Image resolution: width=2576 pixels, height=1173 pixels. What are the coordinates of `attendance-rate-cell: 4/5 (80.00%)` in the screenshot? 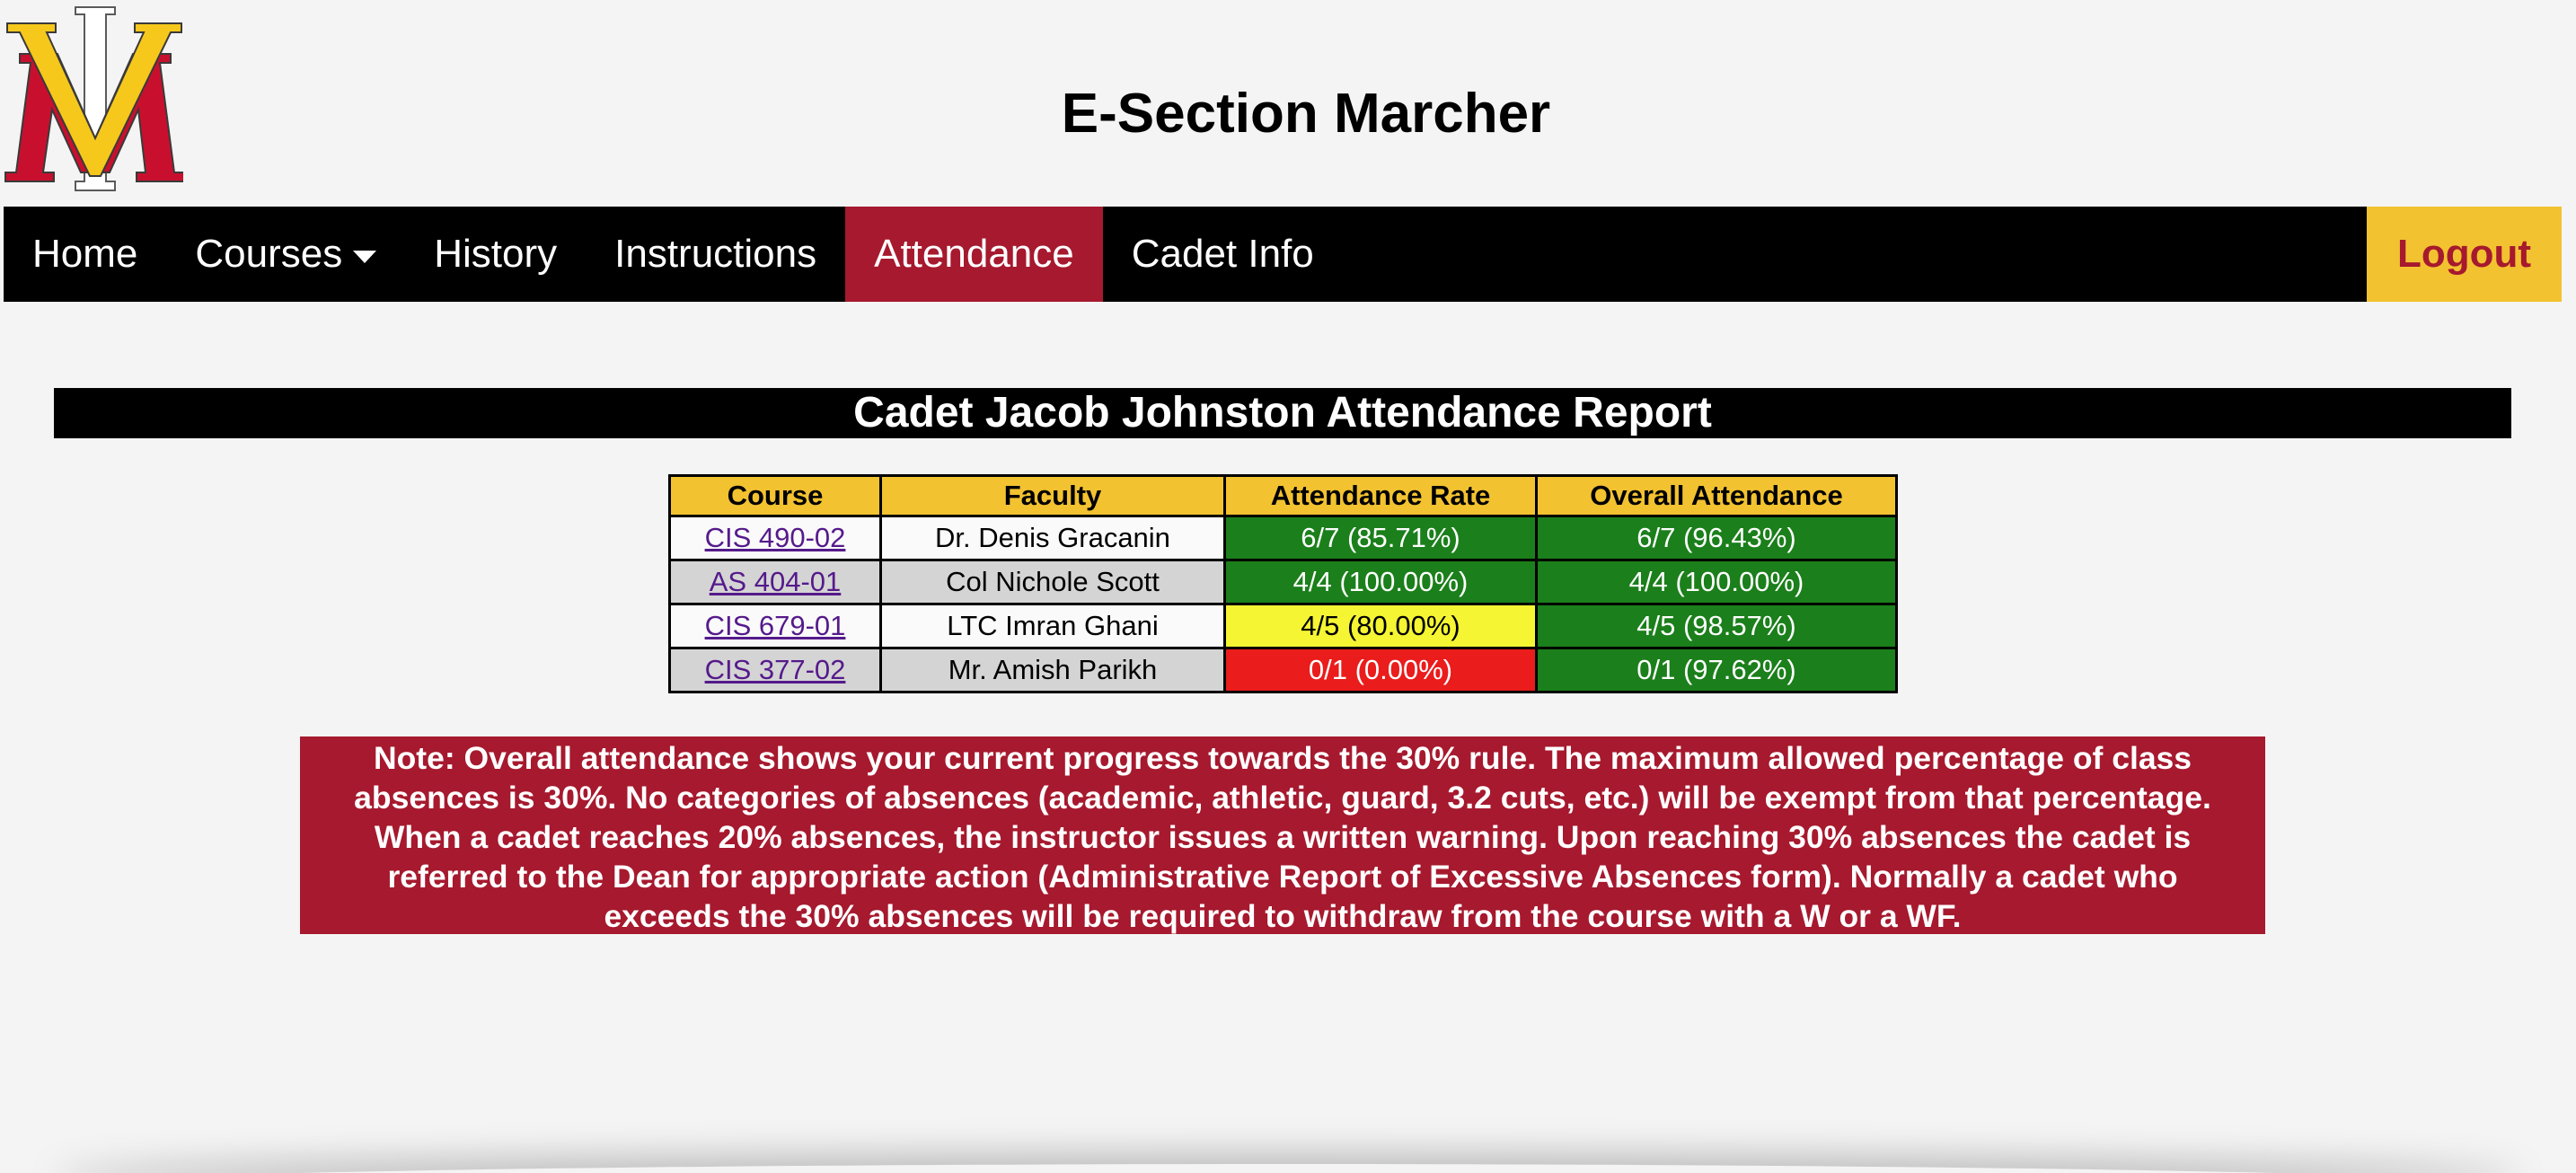 It's located at (1380, 626).